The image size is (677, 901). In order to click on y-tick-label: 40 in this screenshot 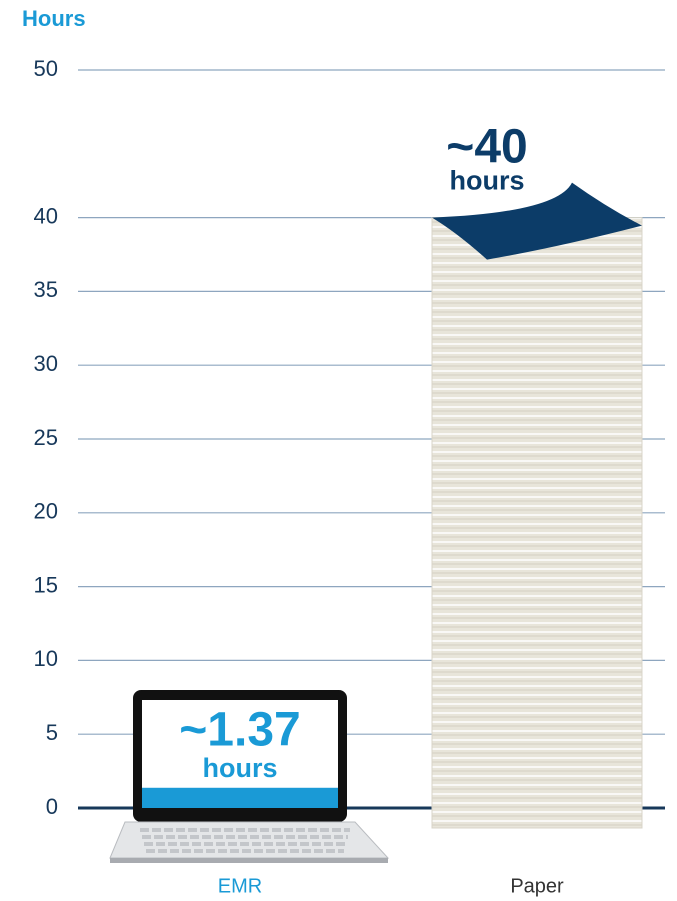, I will do `click(46, 215)`.